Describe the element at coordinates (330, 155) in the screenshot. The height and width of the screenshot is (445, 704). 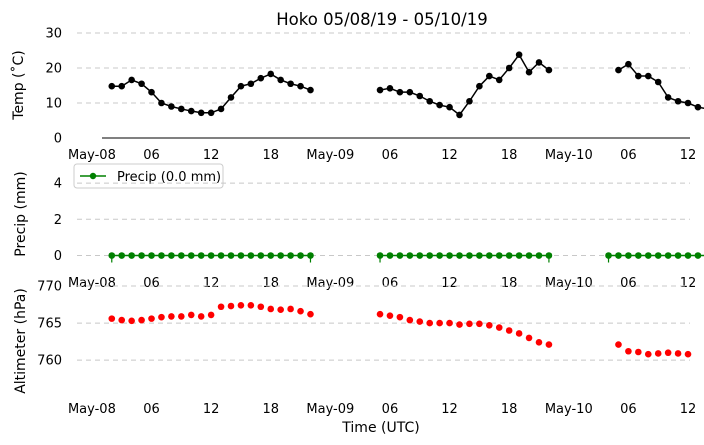
I see `temp-x-tick-label: May-09` at that location.